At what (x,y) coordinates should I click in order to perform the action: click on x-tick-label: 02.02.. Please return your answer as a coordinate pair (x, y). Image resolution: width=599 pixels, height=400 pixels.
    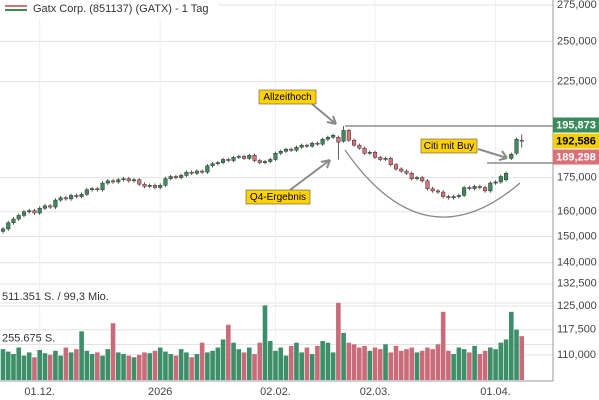
    Looking at the image, I should click on (275, 392).